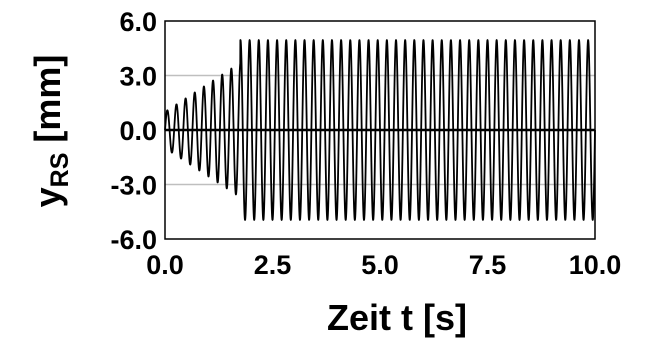 This screenshot has height=339, width=651. What do you see at coordinates (488, 265) in the screenshot?
I see `x-tick-label: 7.5` at bounding box center [488, 265].